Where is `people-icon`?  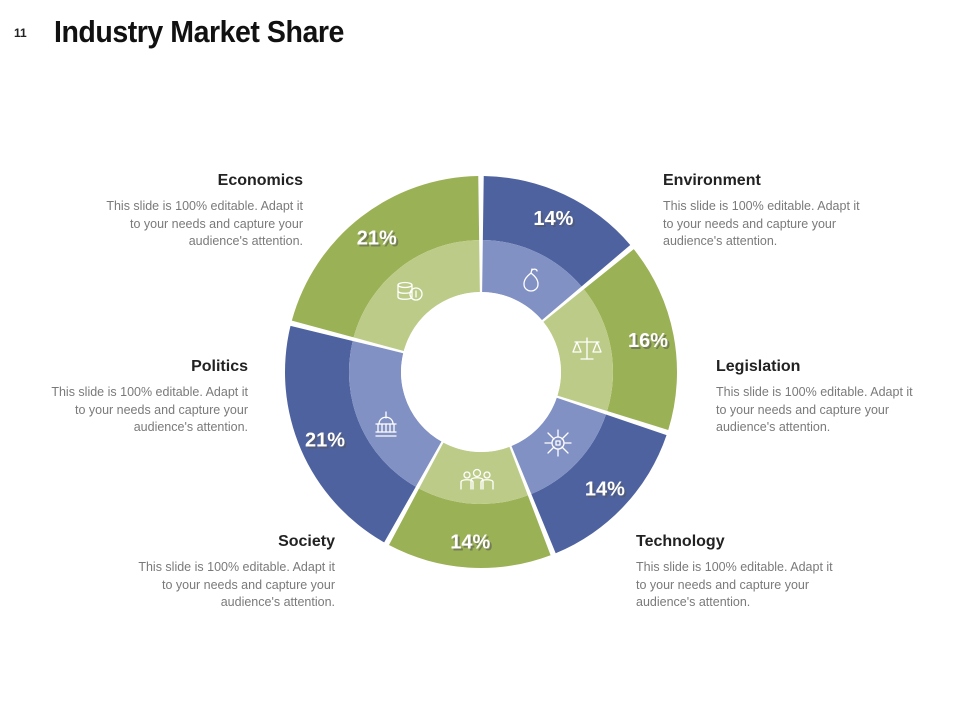
people-icon is located at coordinates (477, 479).